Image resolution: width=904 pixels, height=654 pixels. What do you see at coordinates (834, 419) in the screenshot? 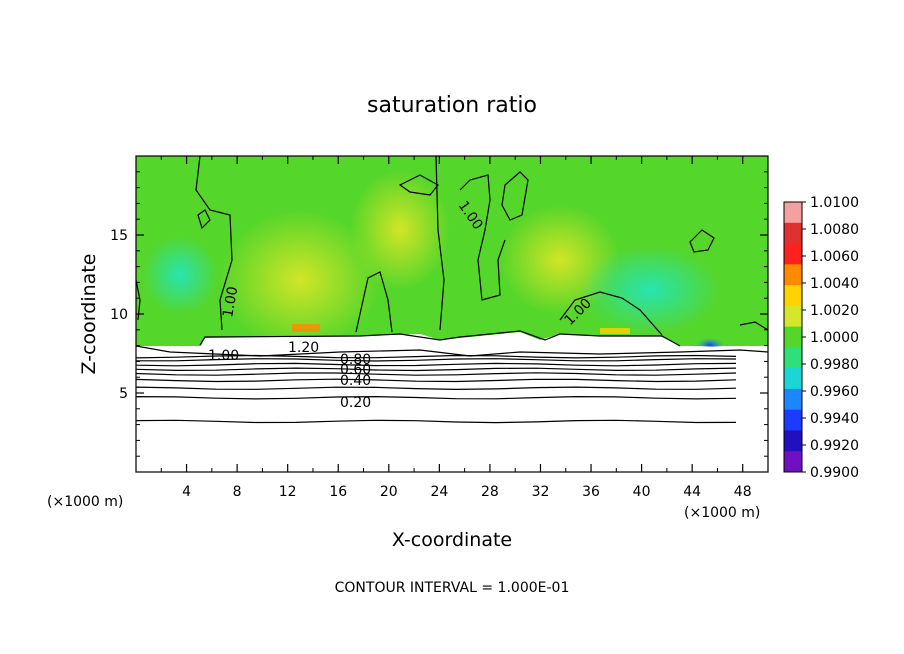
I see `colorbar-tick-label: 0.9940` at bounding box center [834, 419].